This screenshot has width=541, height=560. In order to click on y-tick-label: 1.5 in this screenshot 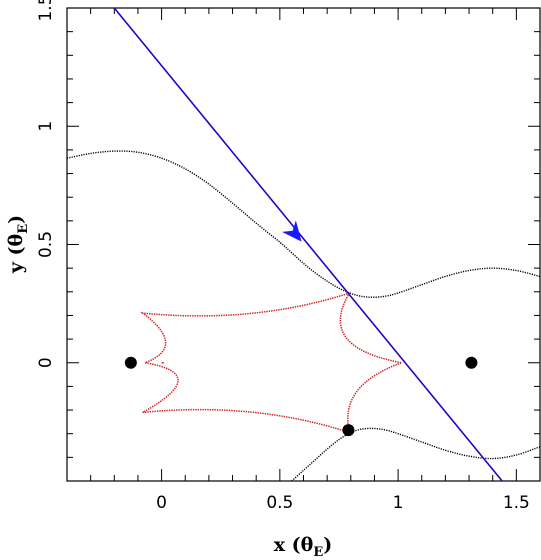, I will do `click(46, 11)`.